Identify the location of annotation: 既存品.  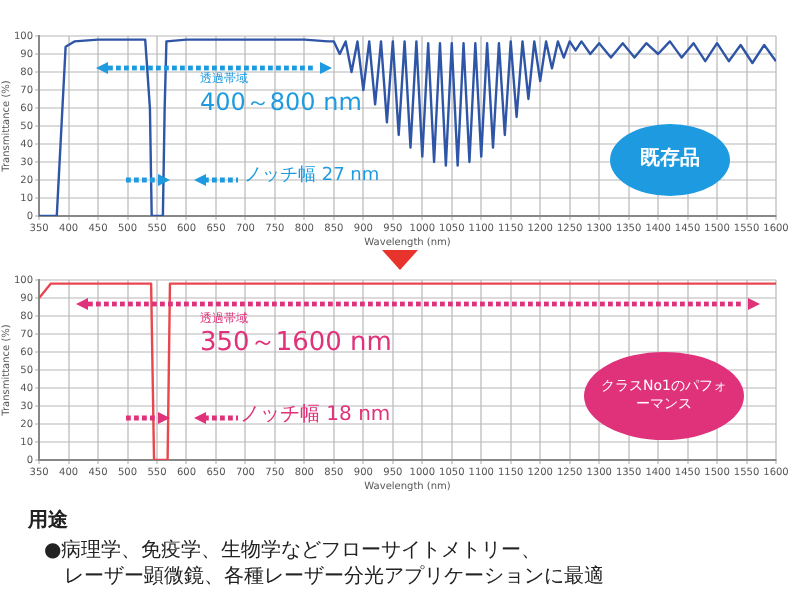
(670, 159).